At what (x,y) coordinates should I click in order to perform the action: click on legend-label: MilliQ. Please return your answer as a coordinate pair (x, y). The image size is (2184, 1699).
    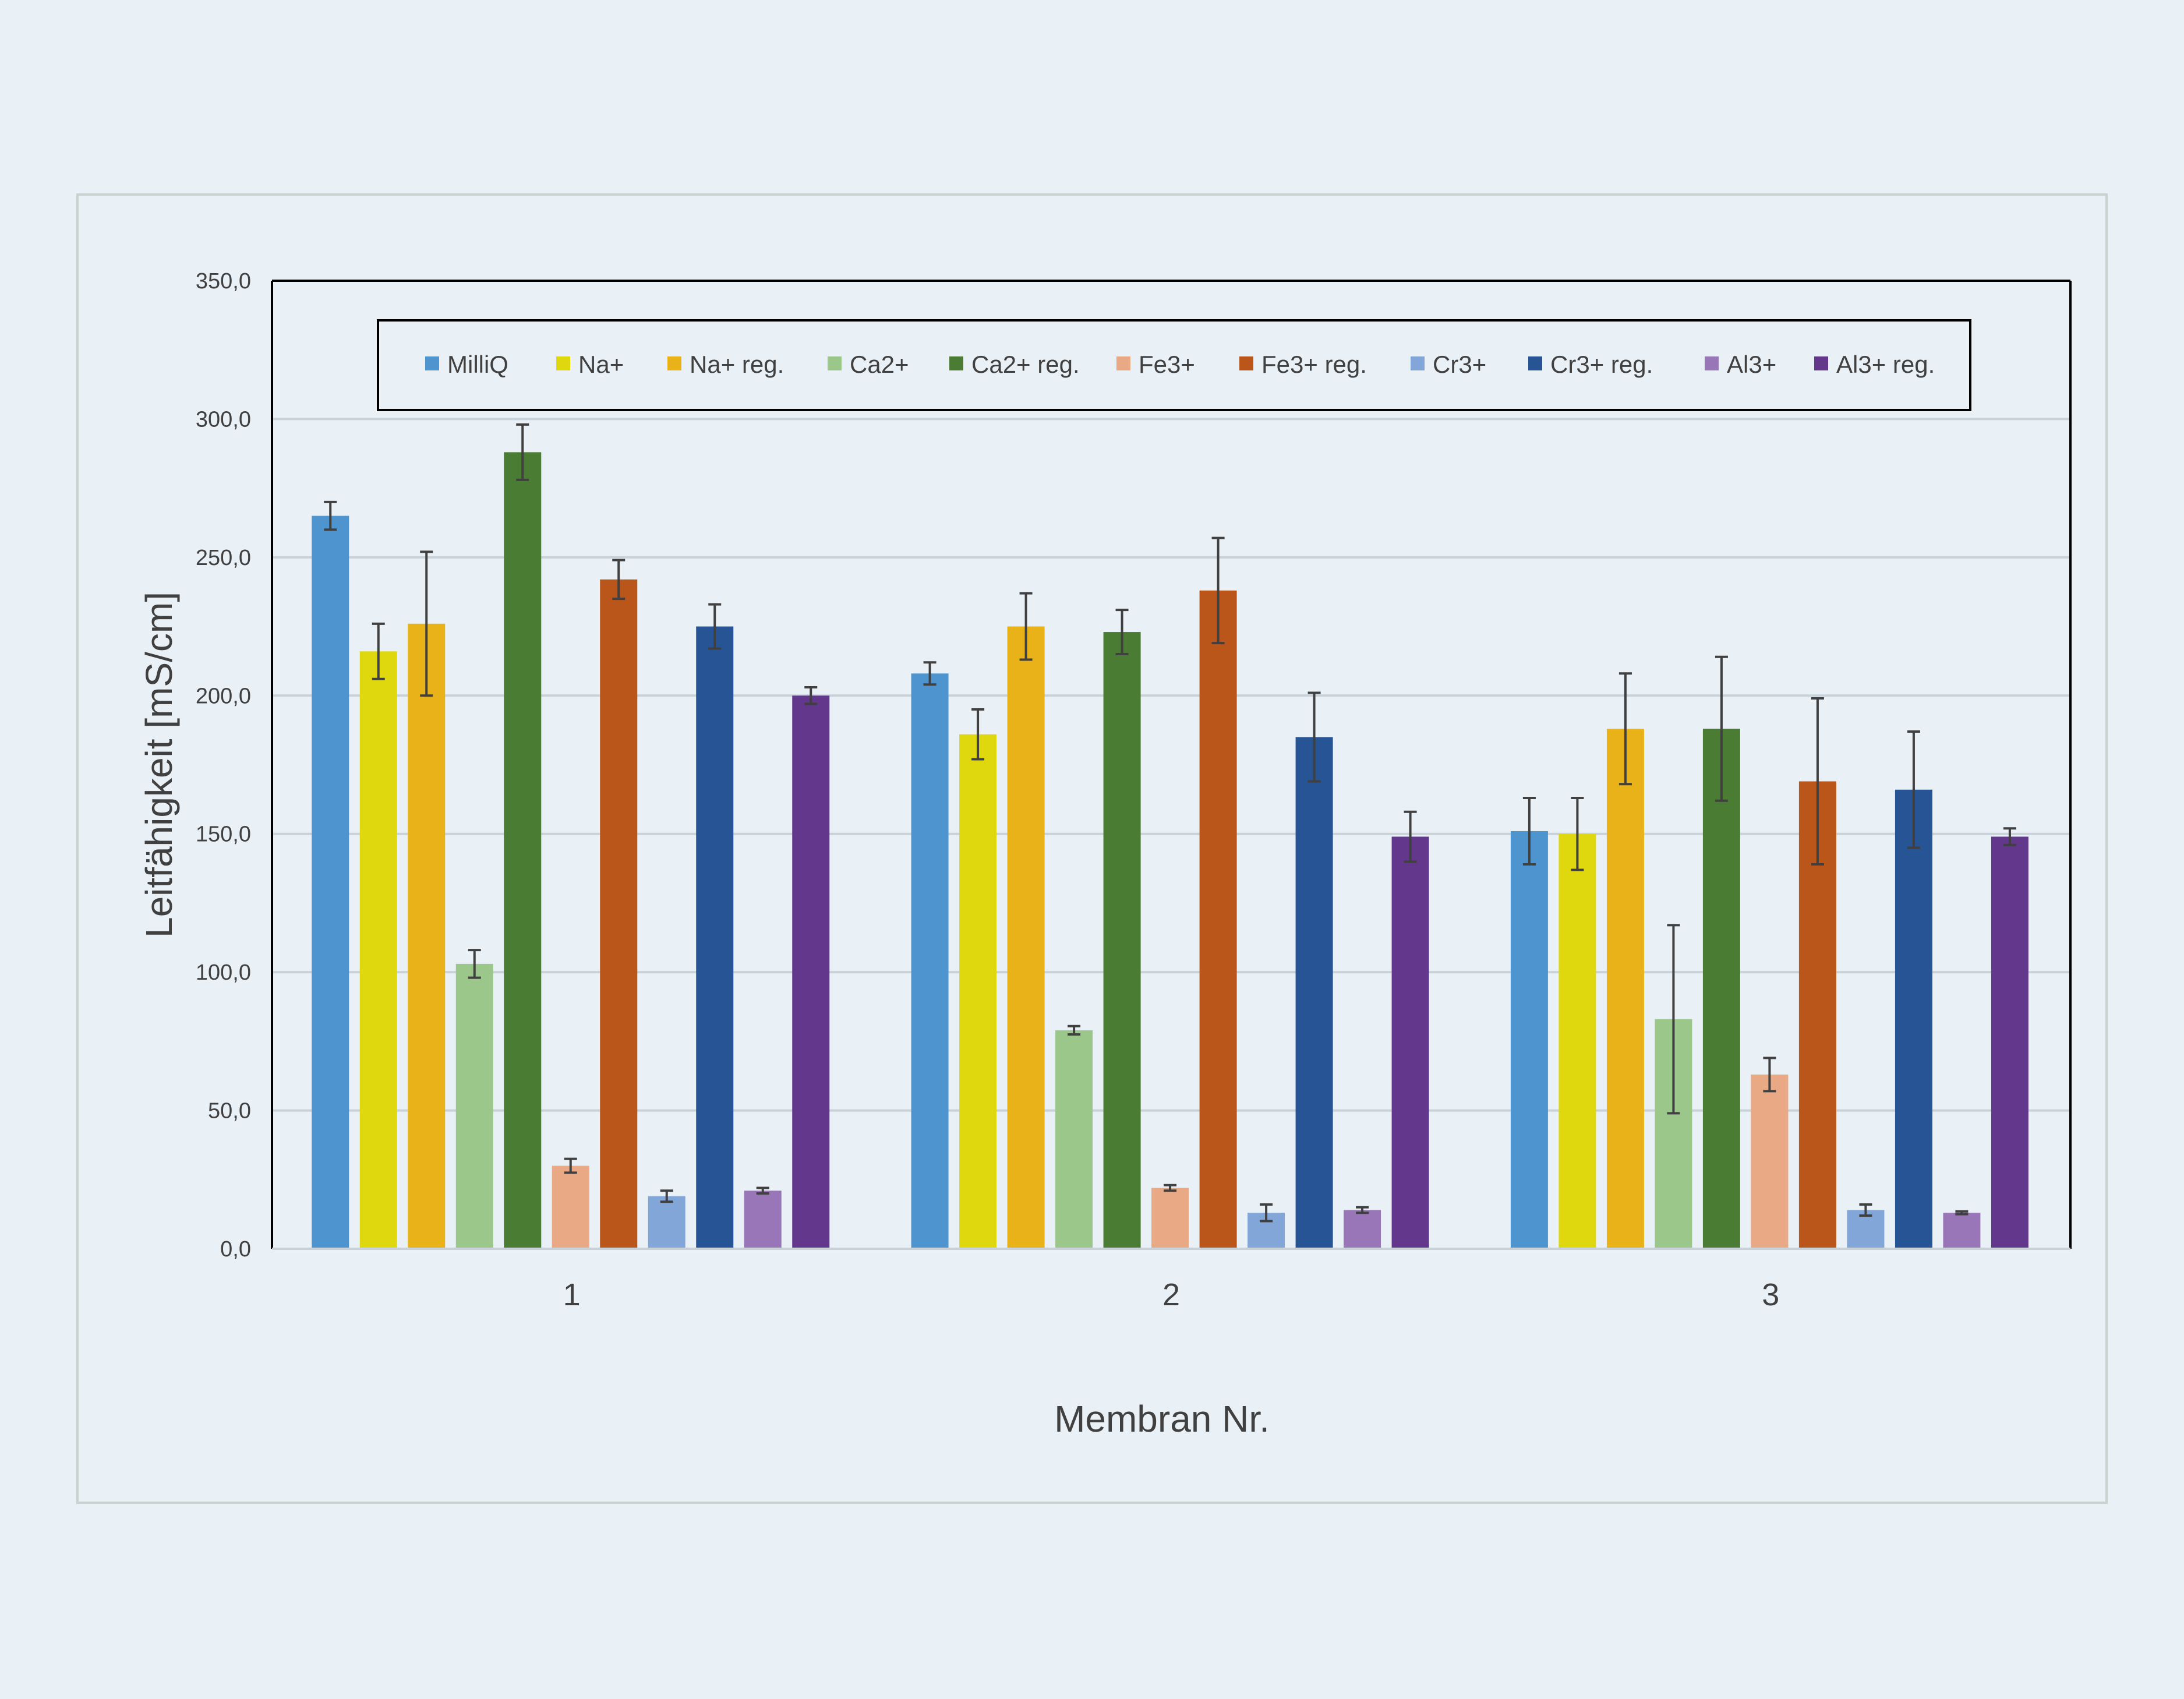
    Looking at the image, I should click on (477, 364).